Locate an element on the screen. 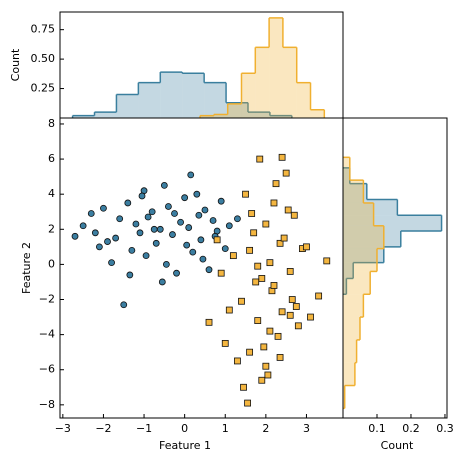  y-tick-label: −6 is located at coordinates (47, 369).